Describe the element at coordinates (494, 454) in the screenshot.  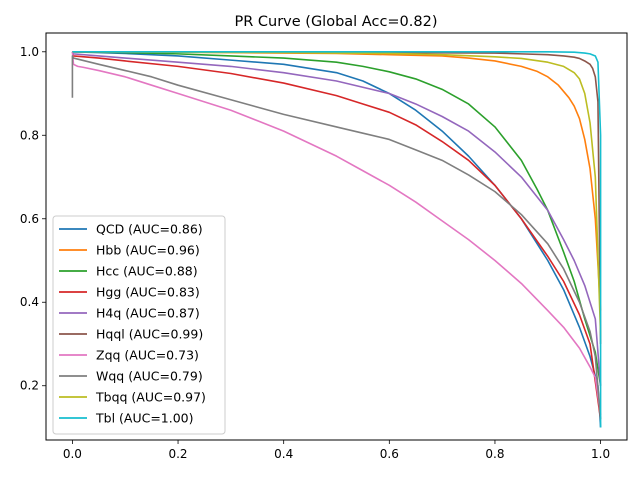
I see `x-tick-label: 0.8` at that location.